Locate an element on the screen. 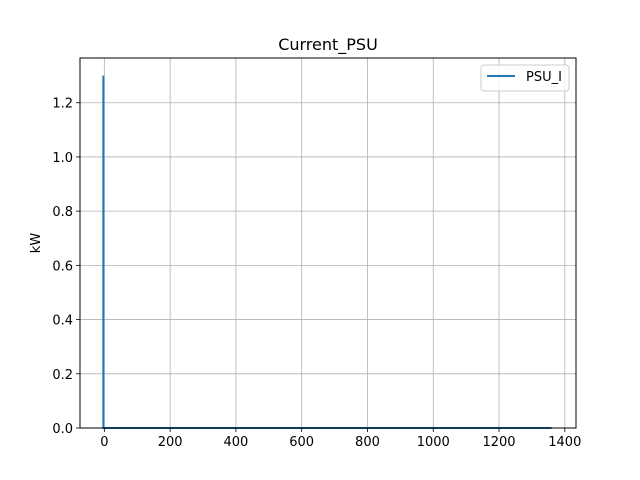 The height and width of the screenshot is (480, 640). legend: PSU_I is located at coordinates (525, 78).